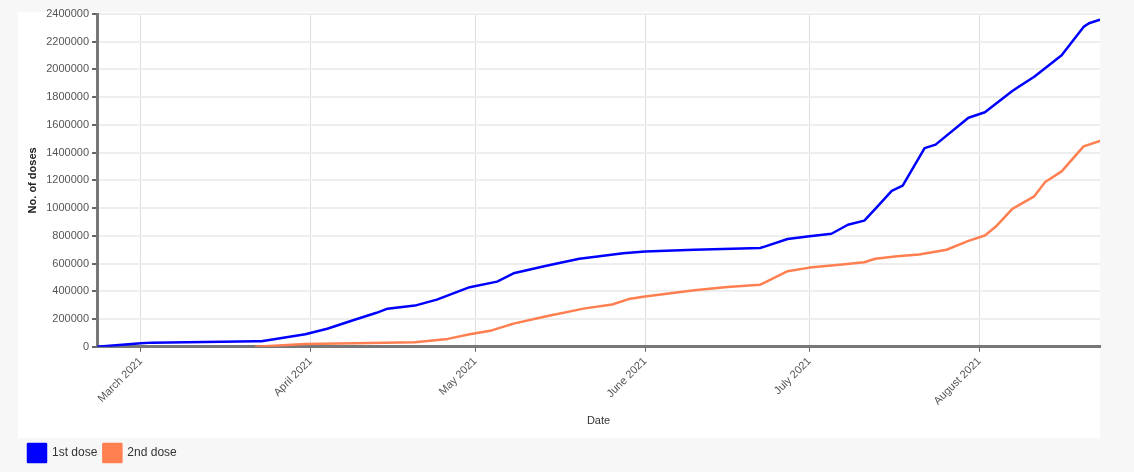  I want to click on y-tick-label: 600000, so click(71, 262).